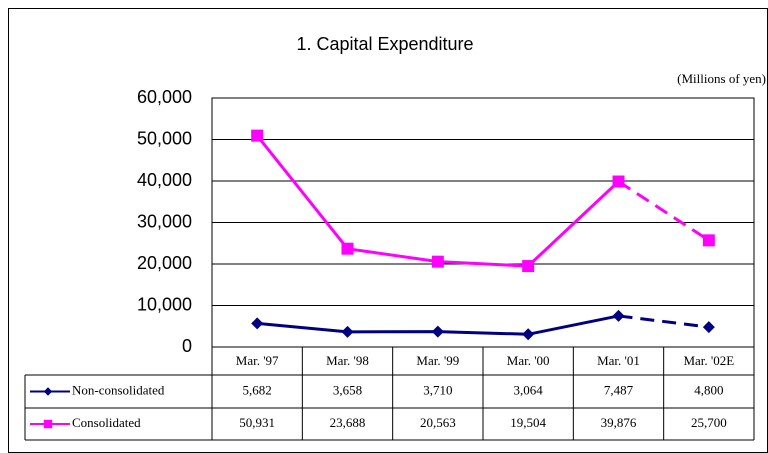 The width and height of the screenshot is (768, 453). What do you see at coordinates (721, 78) in the screenshot?
I see `chart-subtitle: (Millions of yen)` at bounding box center [721, 78].